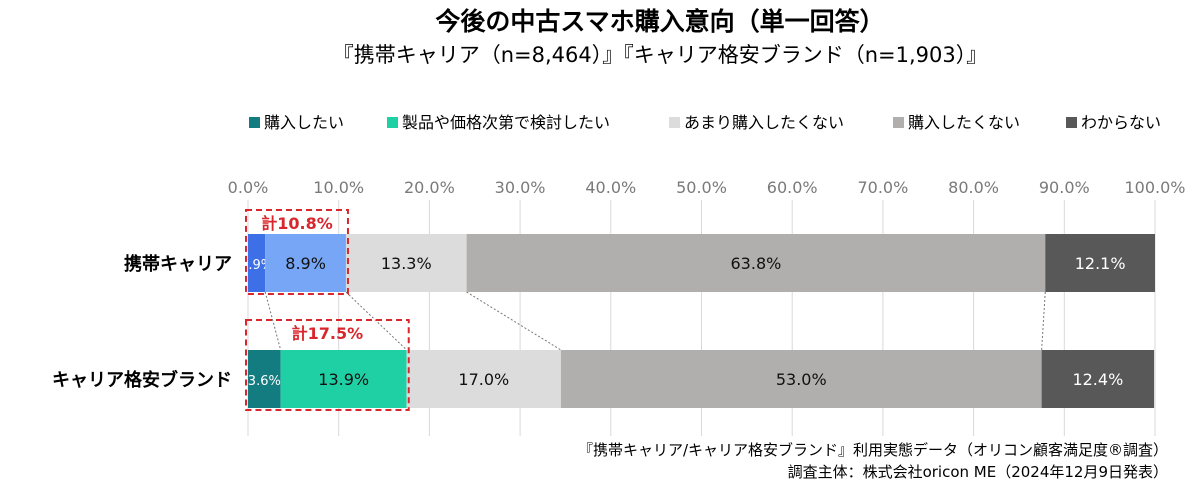 The width and height of the screenshot is (1200, 486). Describe the element at coordinates (764, 122) in the screenshot. I see `legend-label: あまり購入したくない` at that location.